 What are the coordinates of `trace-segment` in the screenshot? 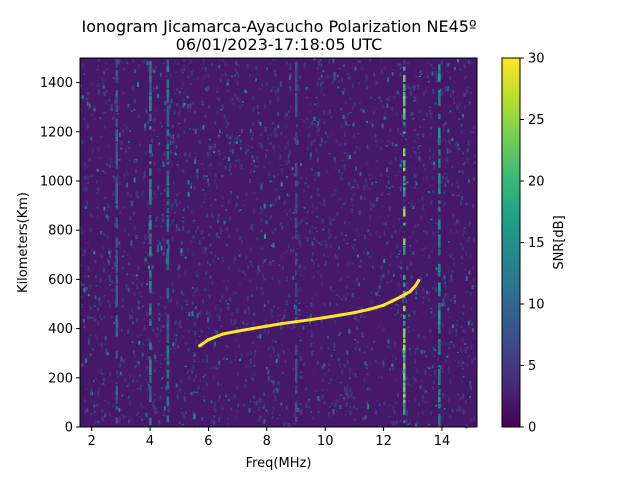 It's located at (204, 343).